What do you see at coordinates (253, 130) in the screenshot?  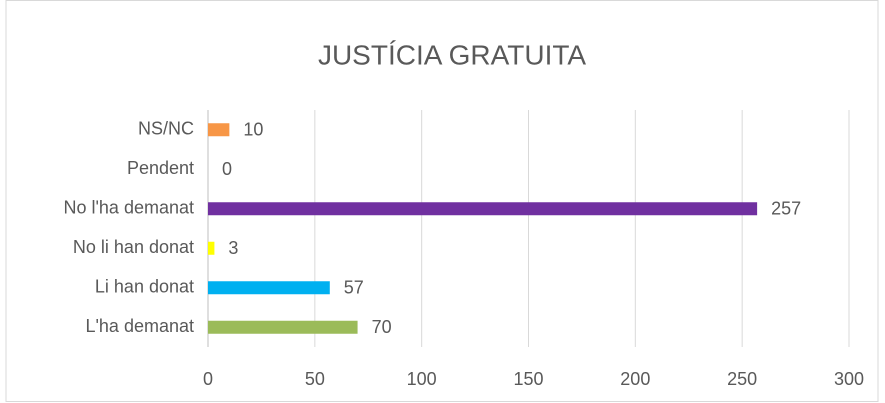 I see `data-label: 10` at bounding box center [253, 130].